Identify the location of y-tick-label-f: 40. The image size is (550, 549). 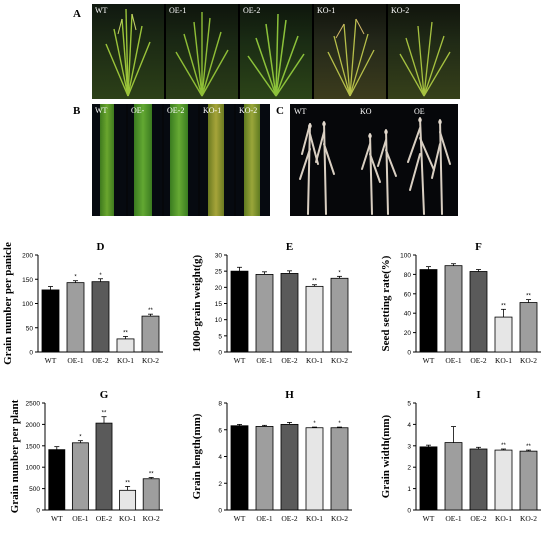
(408, 314).